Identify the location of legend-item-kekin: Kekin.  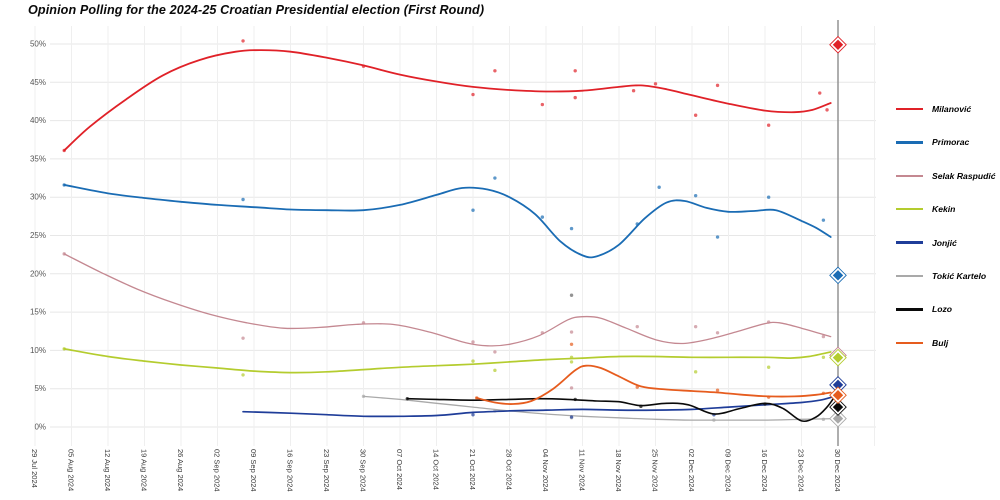
(925, 209).